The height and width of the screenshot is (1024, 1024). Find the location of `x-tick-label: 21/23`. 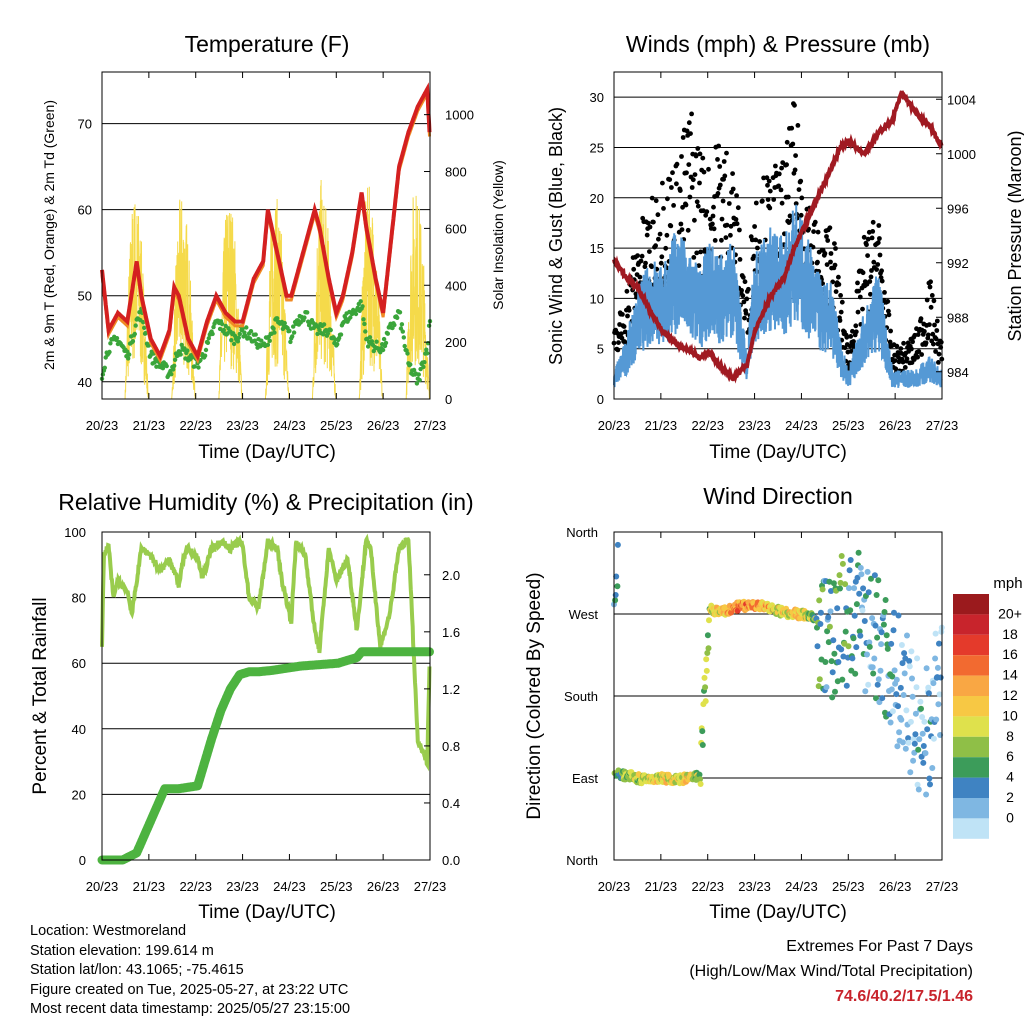

x-tick-label: 21/23 is located at coordinates (149, 886).